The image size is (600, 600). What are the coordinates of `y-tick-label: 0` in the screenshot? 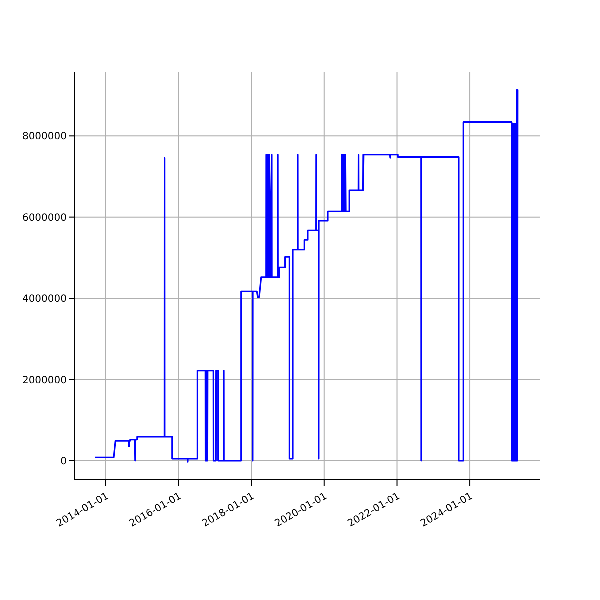 It's located at (63, 462).